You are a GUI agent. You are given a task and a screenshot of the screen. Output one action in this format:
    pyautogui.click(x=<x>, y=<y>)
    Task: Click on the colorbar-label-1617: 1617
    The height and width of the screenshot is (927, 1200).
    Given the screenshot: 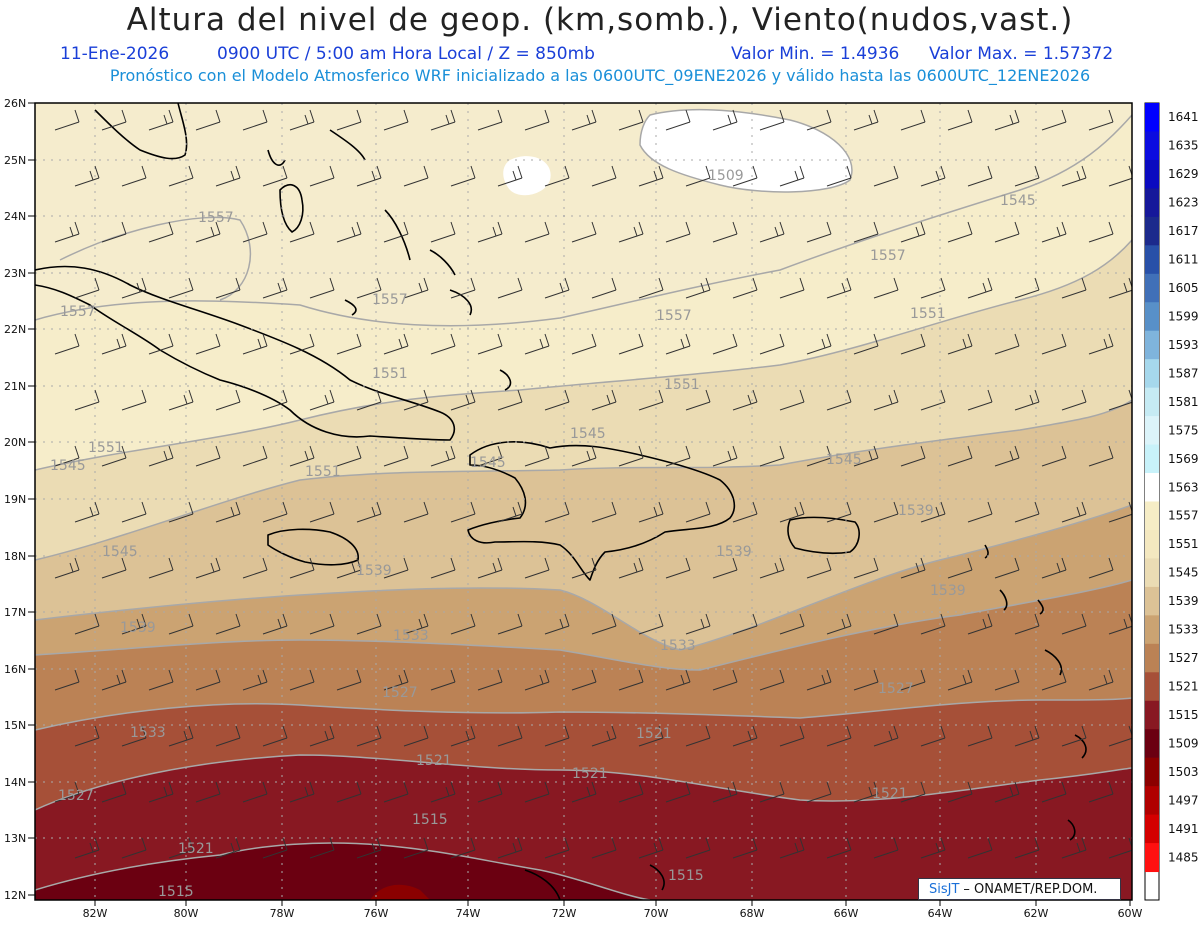 What is the action you would take?
    pyautogui.click(x=1183, y=231)
    